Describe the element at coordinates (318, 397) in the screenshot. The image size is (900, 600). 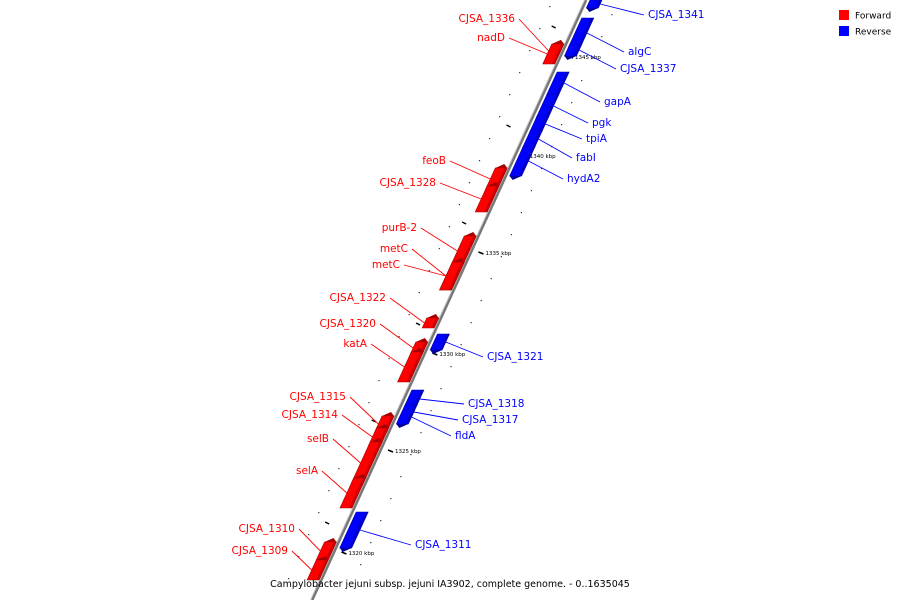
I see `gene-label: CJSA_1315` at that location.